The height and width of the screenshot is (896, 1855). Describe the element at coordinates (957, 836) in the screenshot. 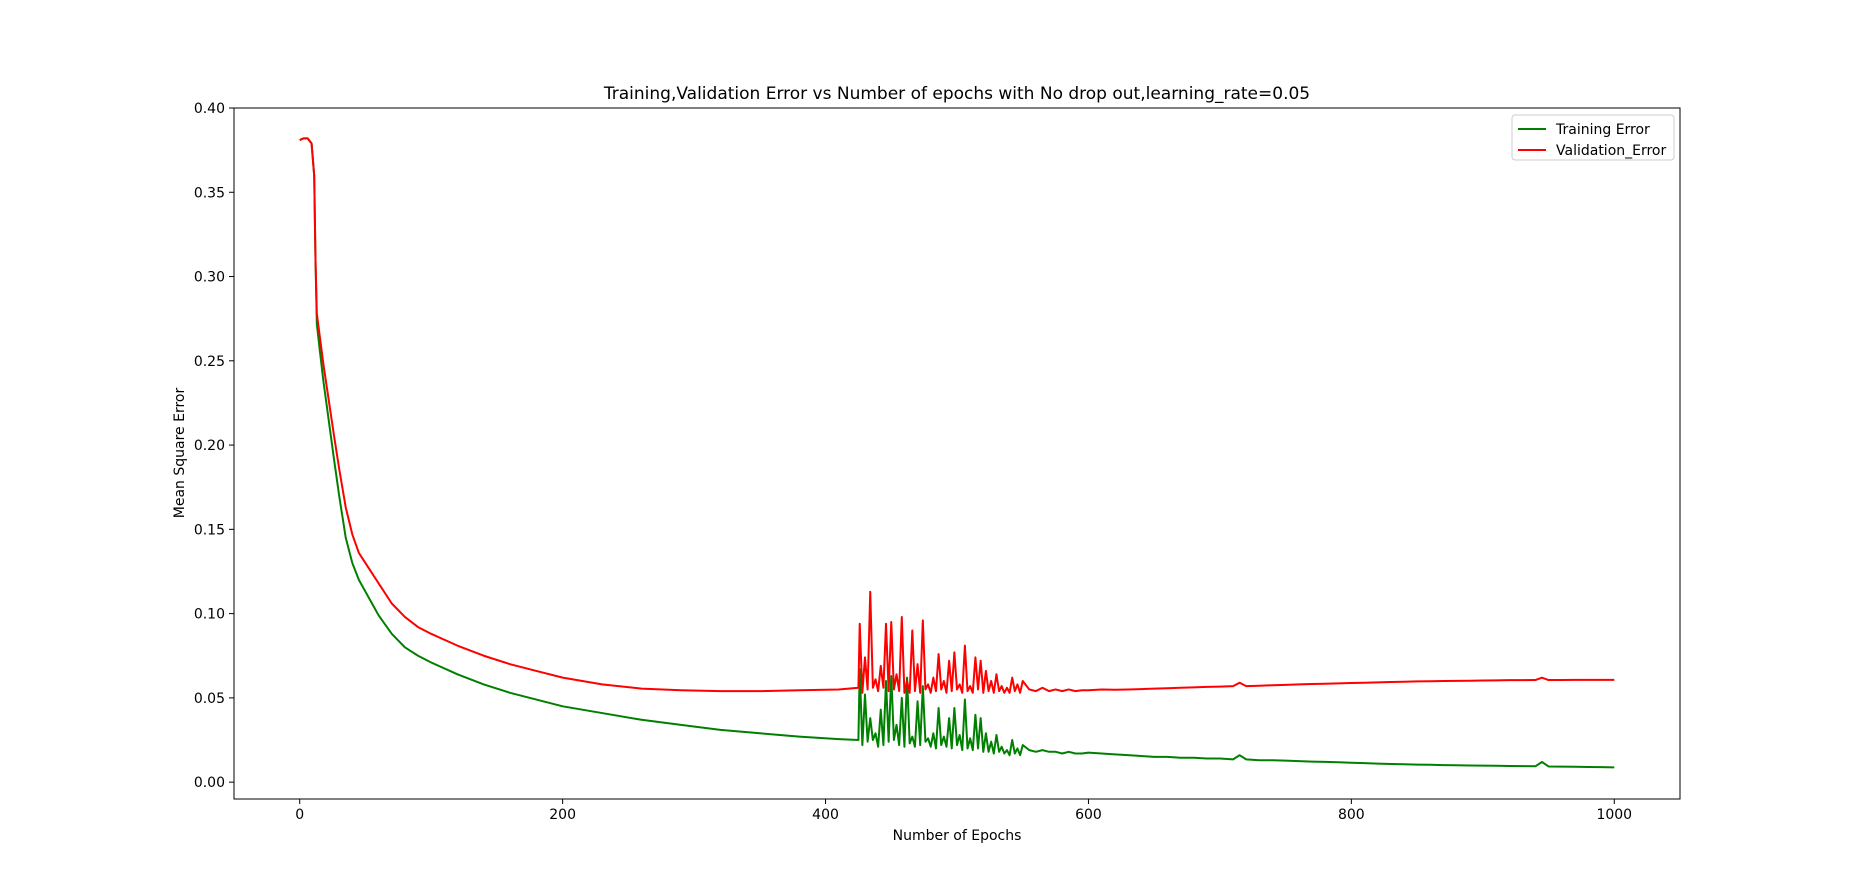

I see `x-axis-label: Number of Epochs` at that location.